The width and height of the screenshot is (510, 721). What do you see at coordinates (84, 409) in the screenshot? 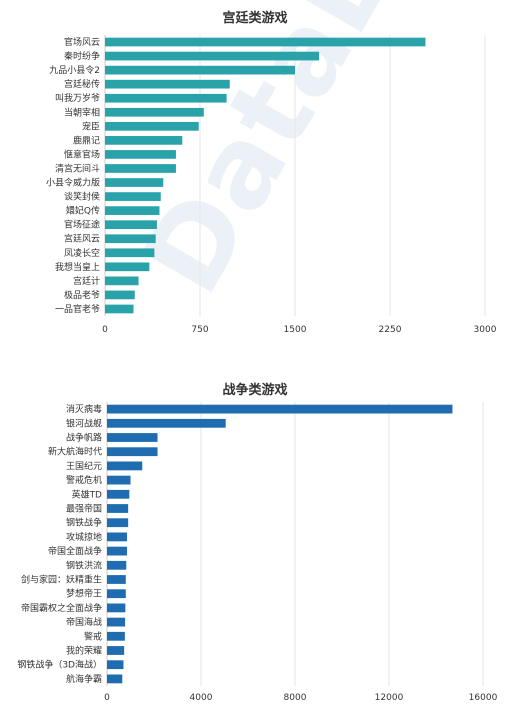
I see `category-label: 消灭病毒` at bounding box center [84, 409].